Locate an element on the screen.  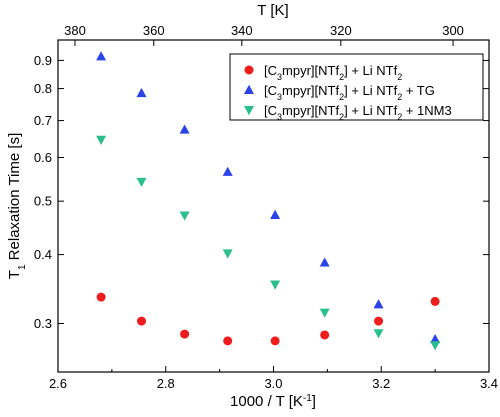
y-tick-label: 0.6 is located at coordinates (43, 157).